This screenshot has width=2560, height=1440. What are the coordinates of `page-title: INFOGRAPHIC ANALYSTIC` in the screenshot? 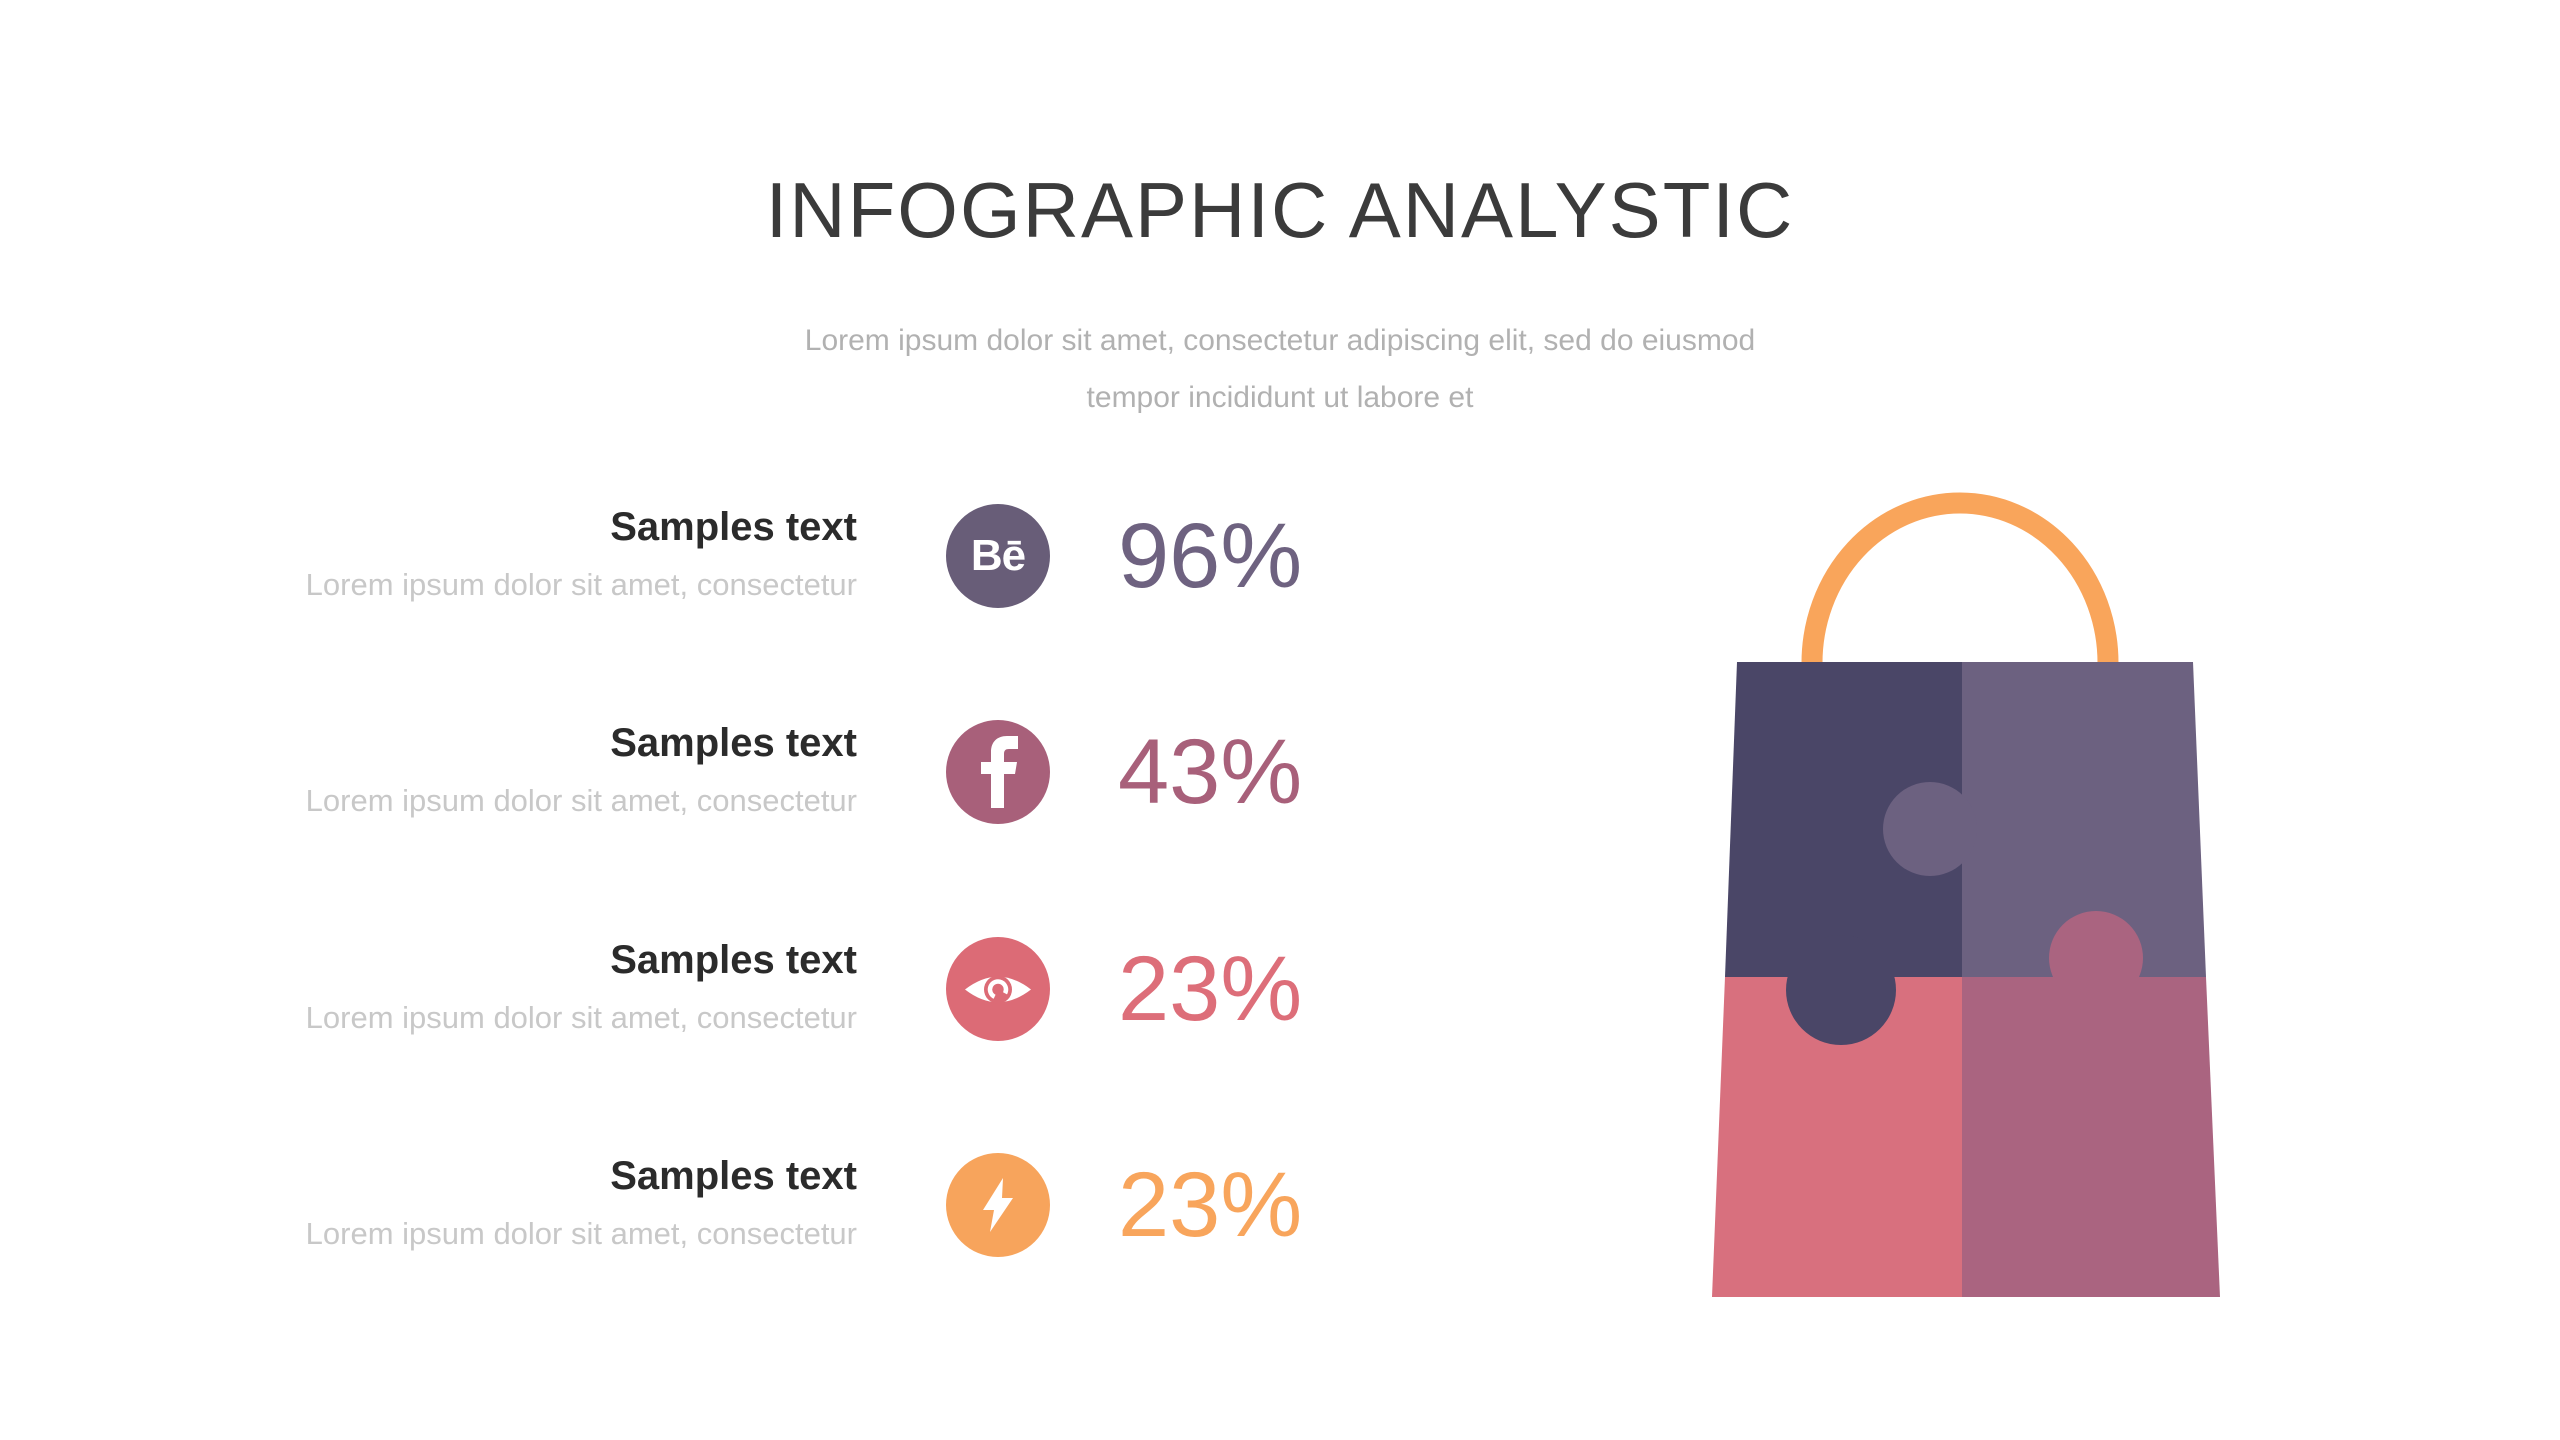 It's located at (1280, 210).